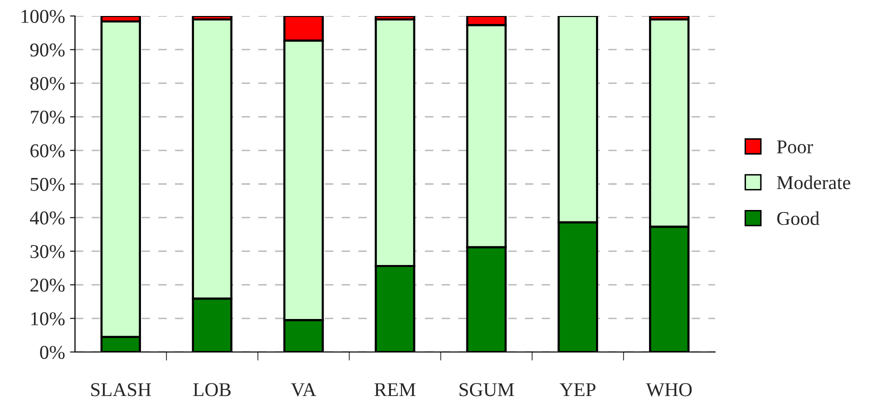 This screenshot has height=400, width=871. Describe the element at coordinates (578, 389) in the screenshot. I see `x-tick-label: YEP` at that location.